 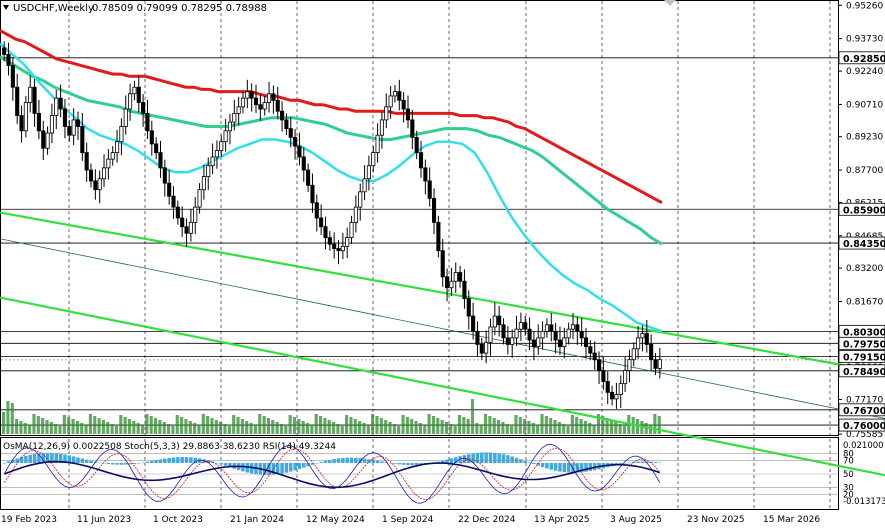 What do you see at coordinates (848, 495) in the screenshot?
I see `indicator-level-label: 20` at bounding box center [848, 495].